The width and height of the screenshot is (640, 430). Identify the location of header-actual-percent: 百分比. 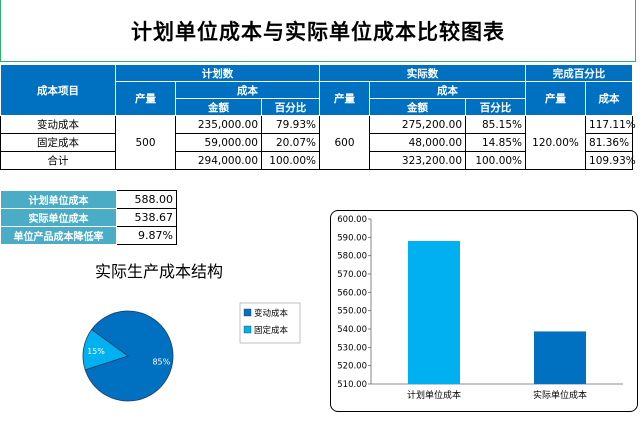
(496, 107).